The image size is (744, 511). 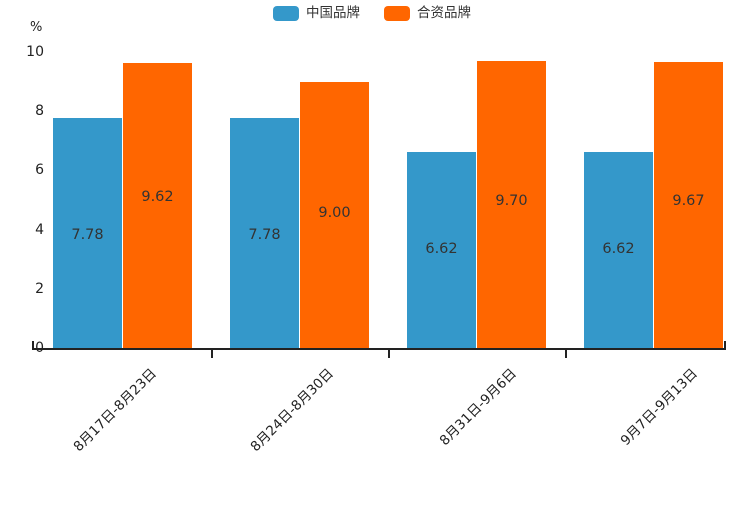 I want to click on x-tick-label-1: 8月17日-8月23日, so click(x=115, y=410).